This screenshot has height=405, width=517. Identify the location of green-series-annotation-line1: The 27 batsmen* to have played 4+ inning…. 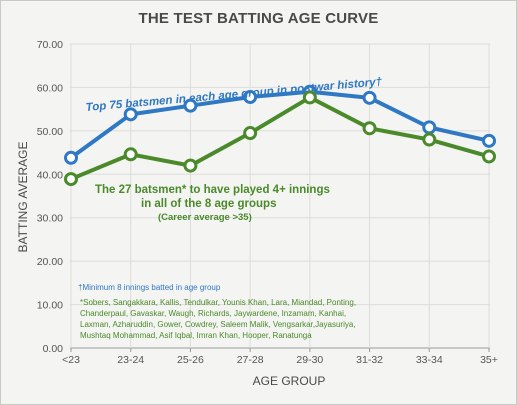
(212, 190).